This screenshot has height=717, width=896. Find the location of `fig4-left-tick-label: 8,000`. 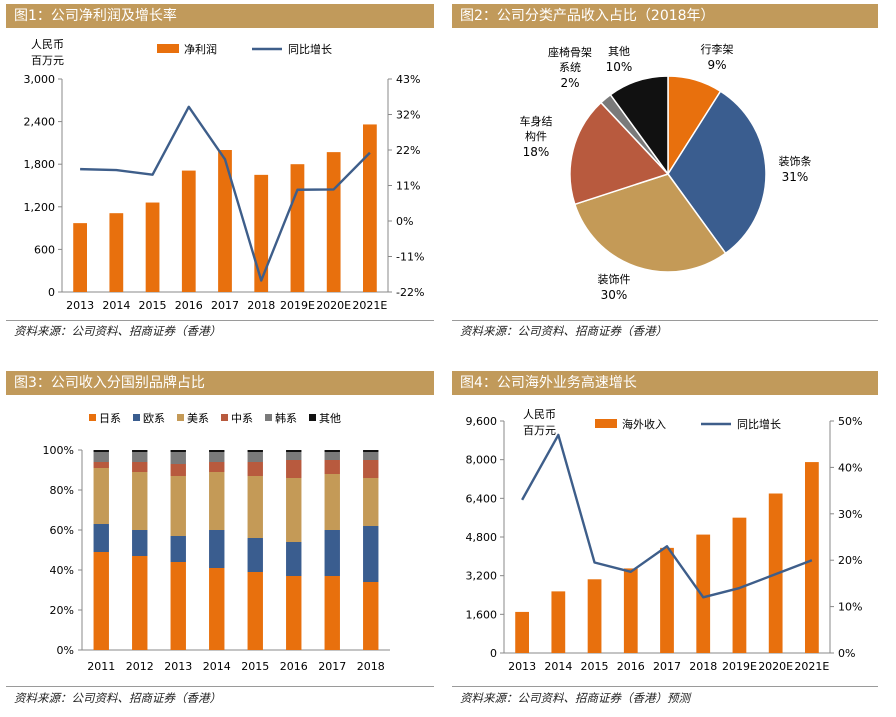

fig4-left-tick-label: 8,000 is located at coordinates (482, 460).